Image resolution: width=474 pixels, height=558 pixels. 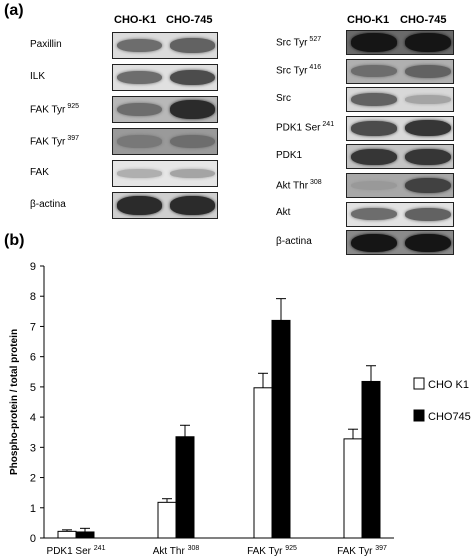 I want to click on x-tick-label: PDK1 Ser 241, so click(x=76, y=551).